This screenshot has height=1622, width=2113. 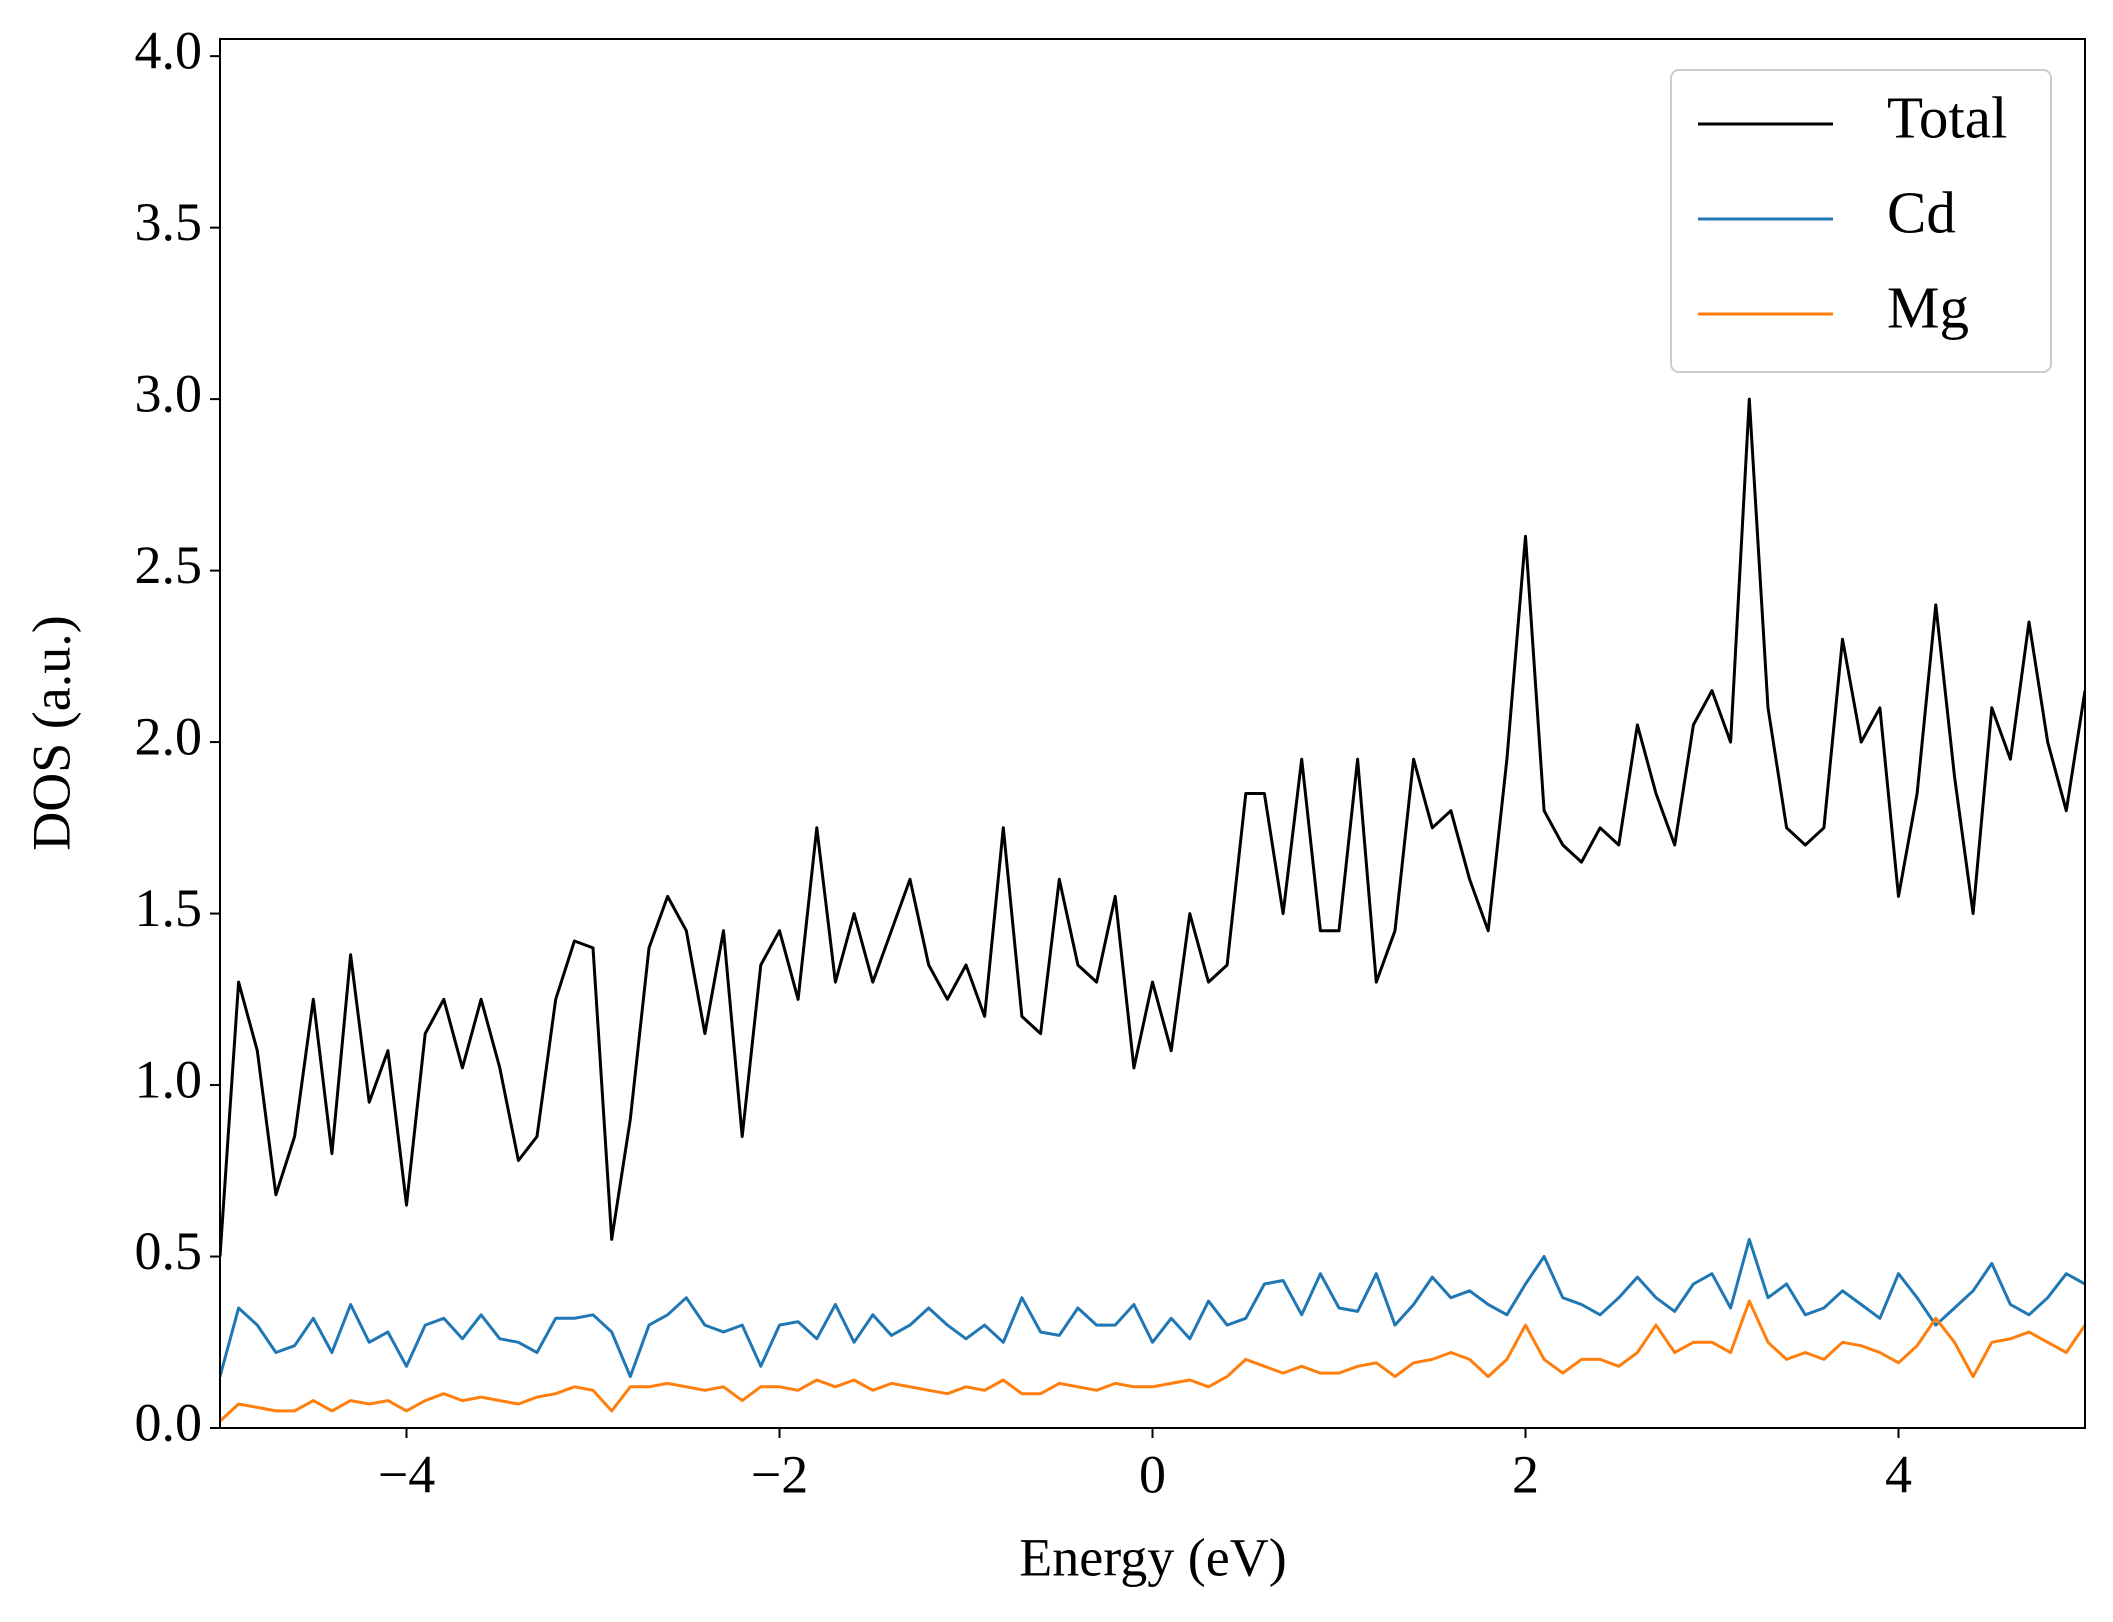 What do you see at coordinates (51, 732) in the screenshot?
I see `y-axis-label: DOS (a.u.)` at bounding box center [51, 732].